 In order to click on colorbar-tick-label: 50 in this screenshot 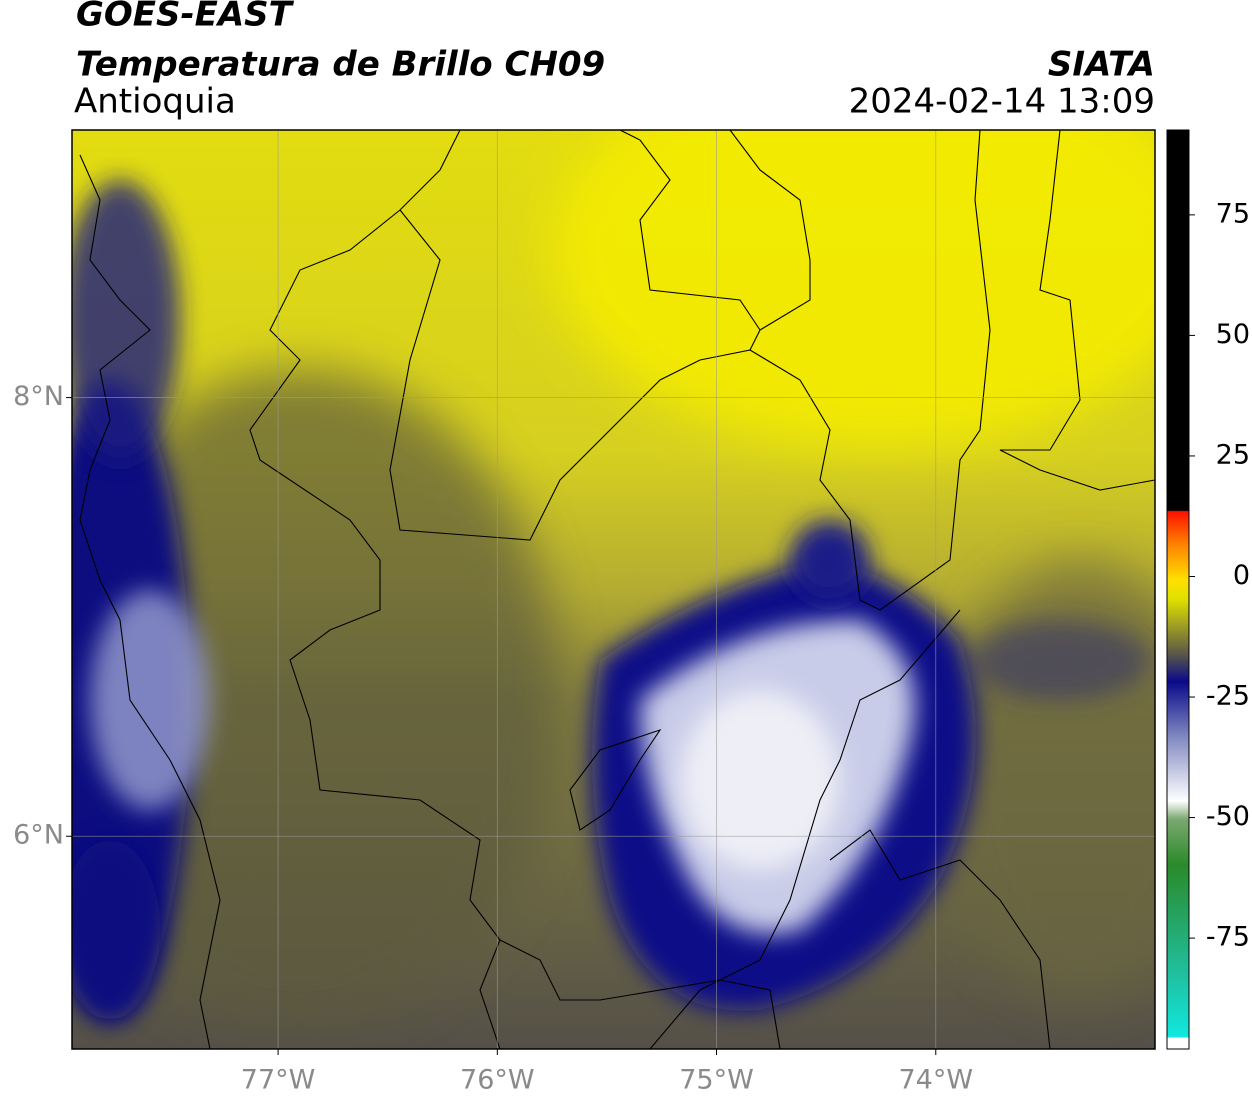, I will do `click(1233, 334)`.